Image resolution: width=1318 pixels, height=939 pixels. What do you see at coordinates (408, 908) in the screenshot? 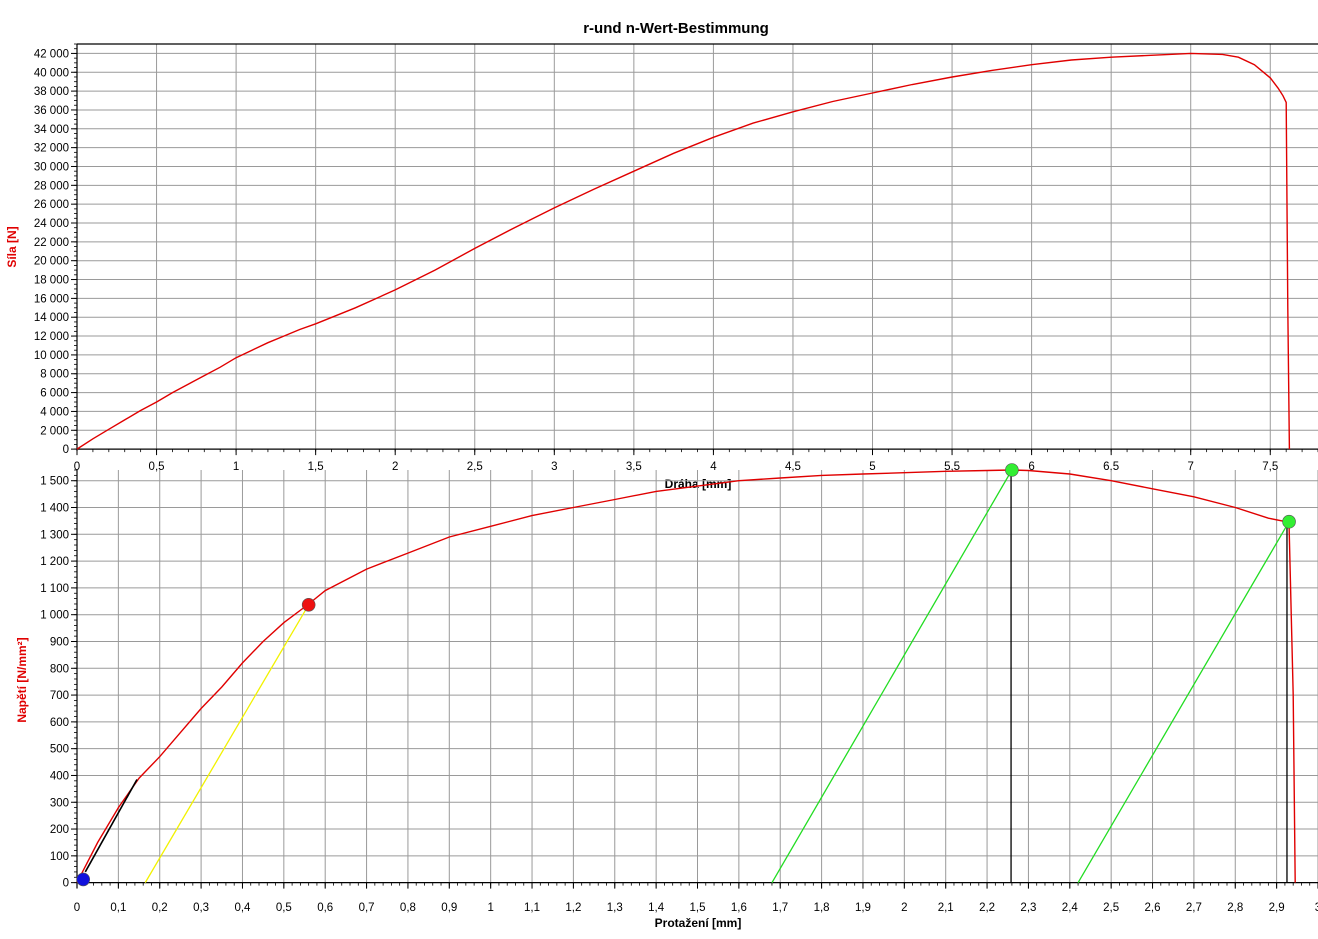
I see `stress-x-tick-label: 0,8` at bounding box center [408, 908].